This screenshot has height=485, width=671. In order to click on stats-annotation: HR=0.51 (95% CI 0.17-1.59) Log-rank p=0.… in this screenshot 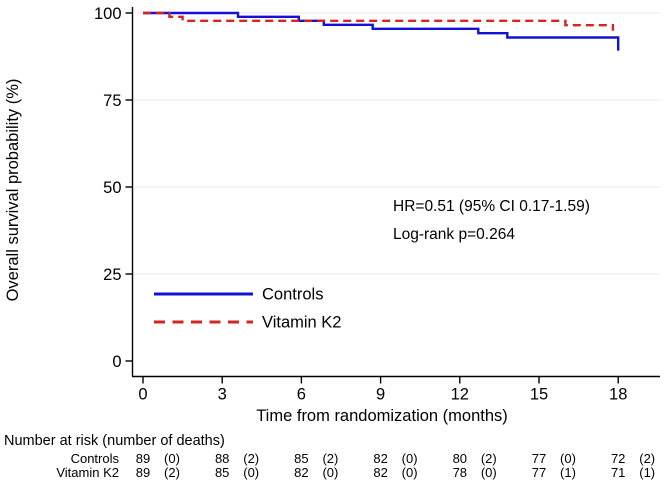, I will do `click(491, 220)`.